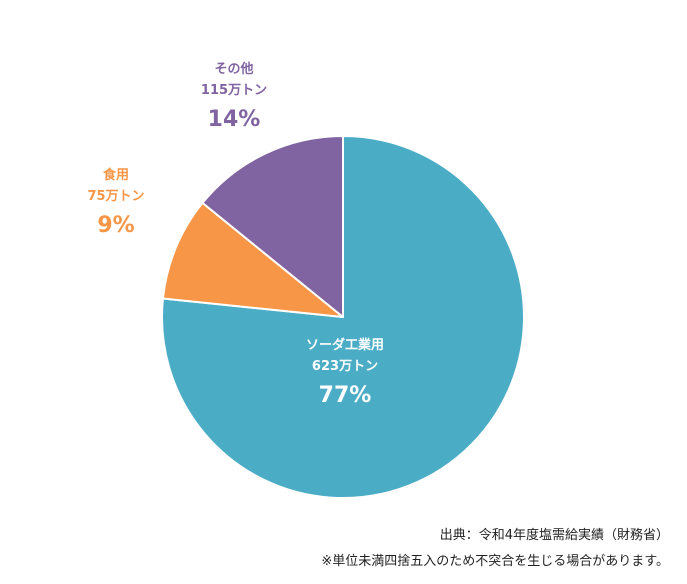 The image size is (687, 584). I want to click on source-note: 出典：令和4年度塩需給実績（財務省）, so click(554, 535).